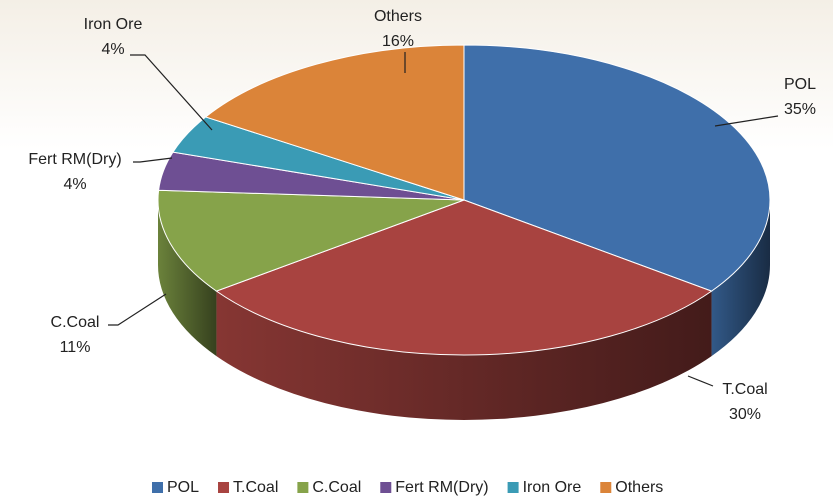 The width and height of the screenshot is (833, 499). Describe the element at coordinates (255, 487) in the screenshot. I see `legend-label: T.Coal` at that location.